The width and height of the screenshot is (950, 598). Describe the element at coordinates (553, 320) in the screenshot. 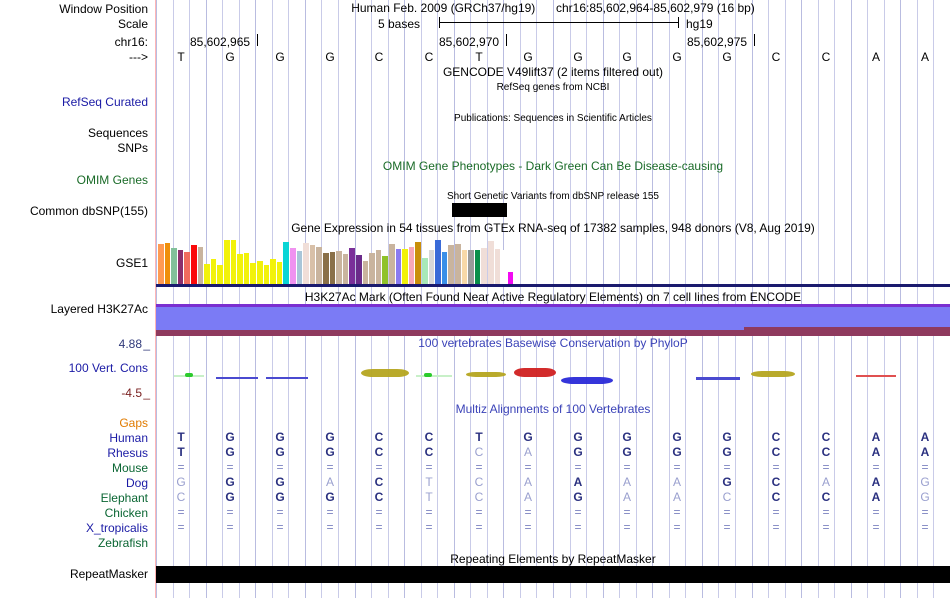

I see `h3k27ac-signal` at that location.